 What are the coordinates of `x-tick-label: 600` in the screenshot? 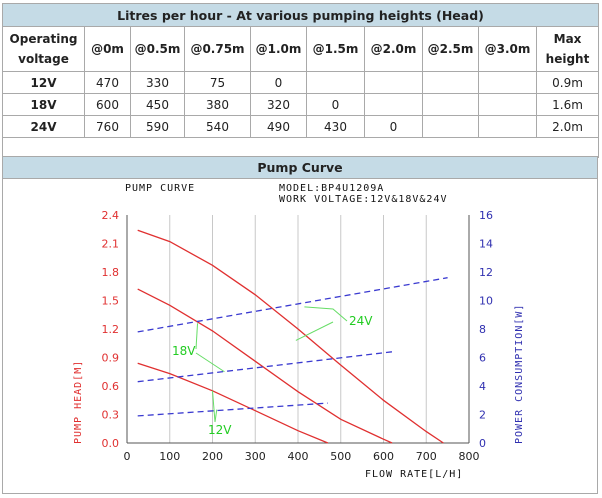 It's located at (383, 456).